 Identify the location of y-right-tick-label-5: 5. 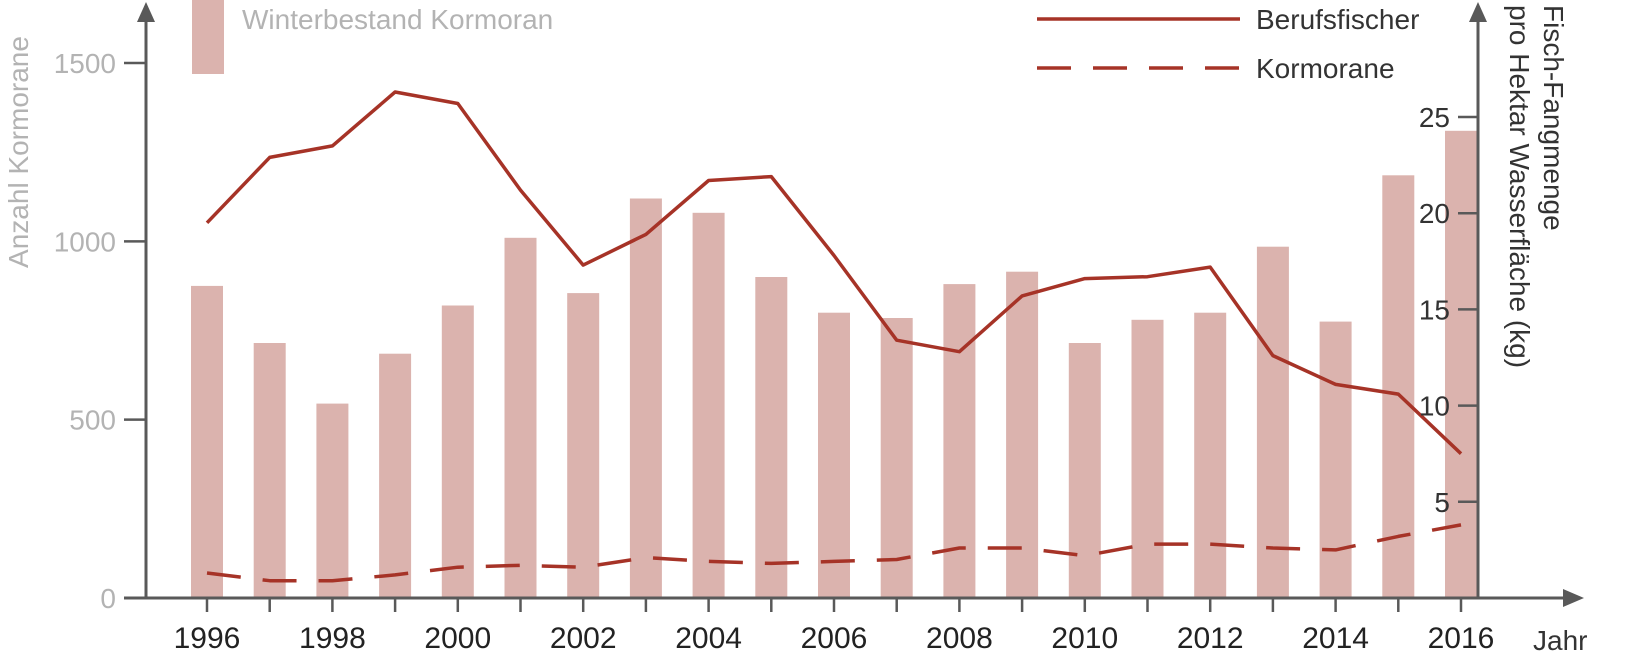
(1442, 502).